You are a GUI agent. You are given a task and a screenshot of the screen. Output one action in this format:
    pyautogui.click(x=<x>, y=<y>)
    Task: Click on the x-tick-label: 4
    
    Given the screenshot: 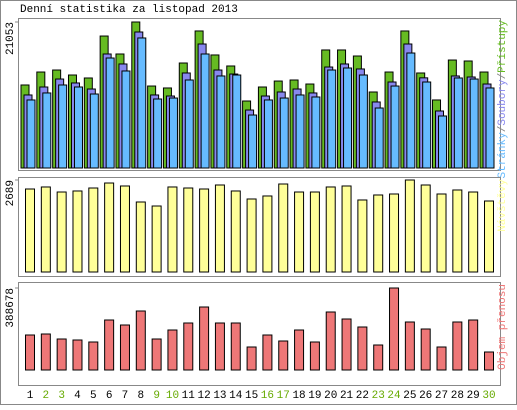 What is the action you would take?
    pyautogui.click(x=77, y=396)
    